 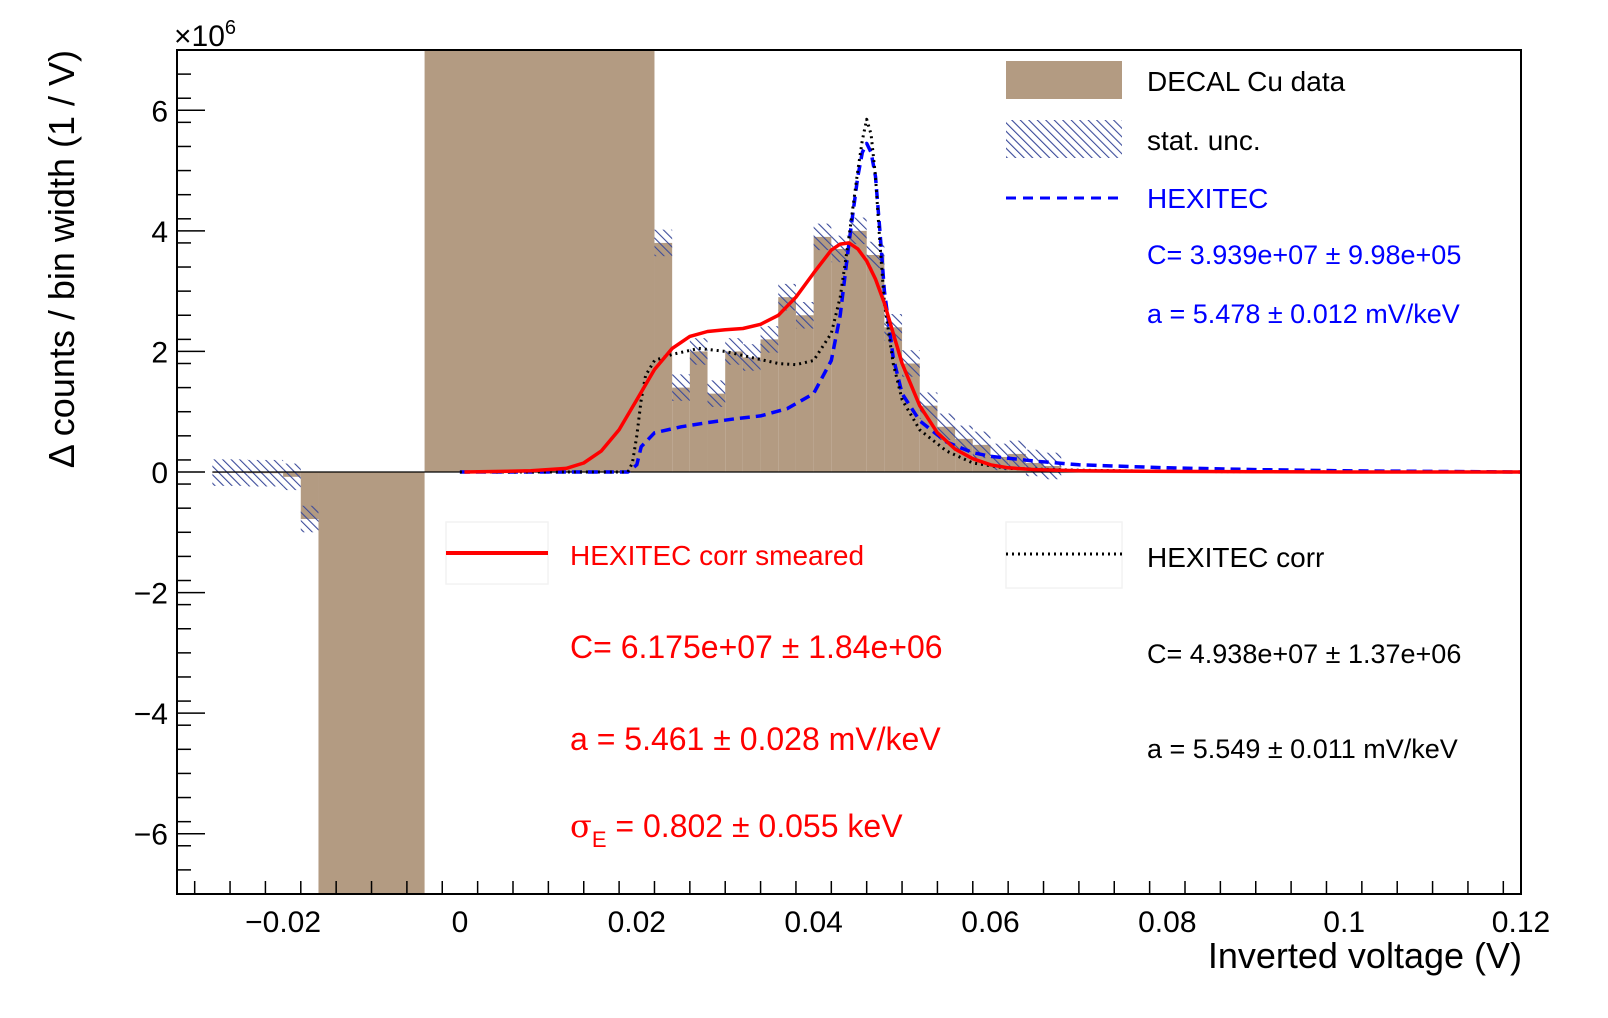 What do you see at coordinates (61, 259) in the screenshot?
I see `y-axis-title: Δ counts / bin width (1 / V)` at bounding box center [61, 259].